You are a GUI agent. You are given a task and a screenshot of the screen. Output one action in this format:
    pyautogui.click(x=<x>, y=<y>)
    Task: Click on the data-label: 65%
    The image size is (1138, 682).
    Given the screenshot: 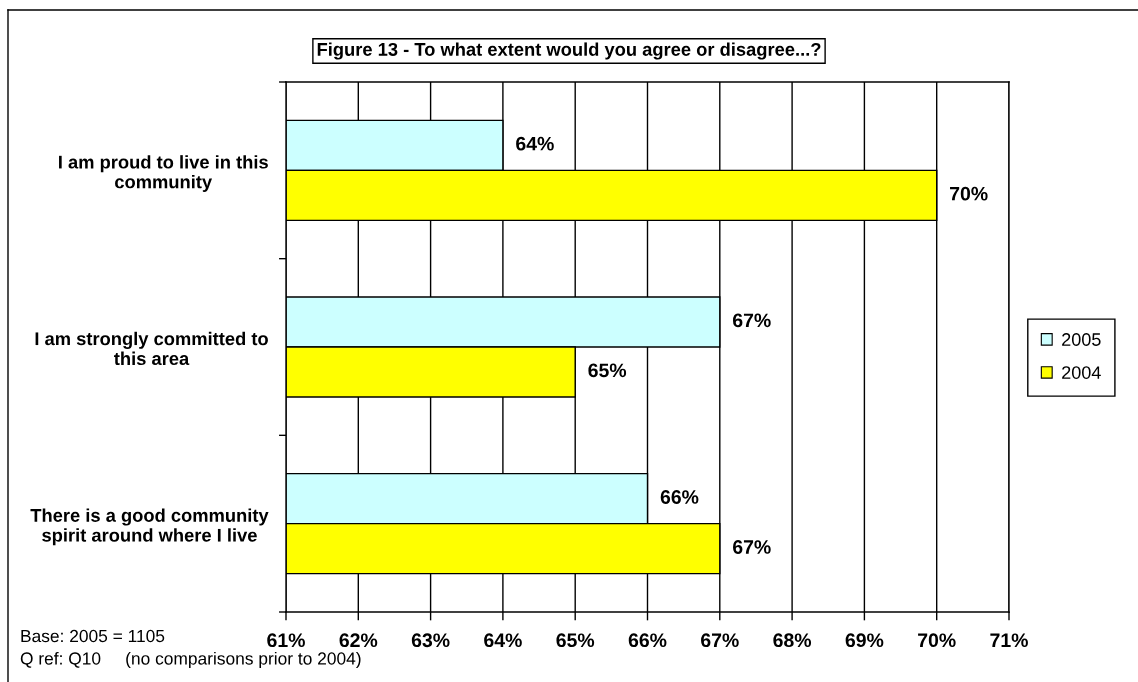 What is the action you would take?
    pyautogui.click(x=607, y=370)
    